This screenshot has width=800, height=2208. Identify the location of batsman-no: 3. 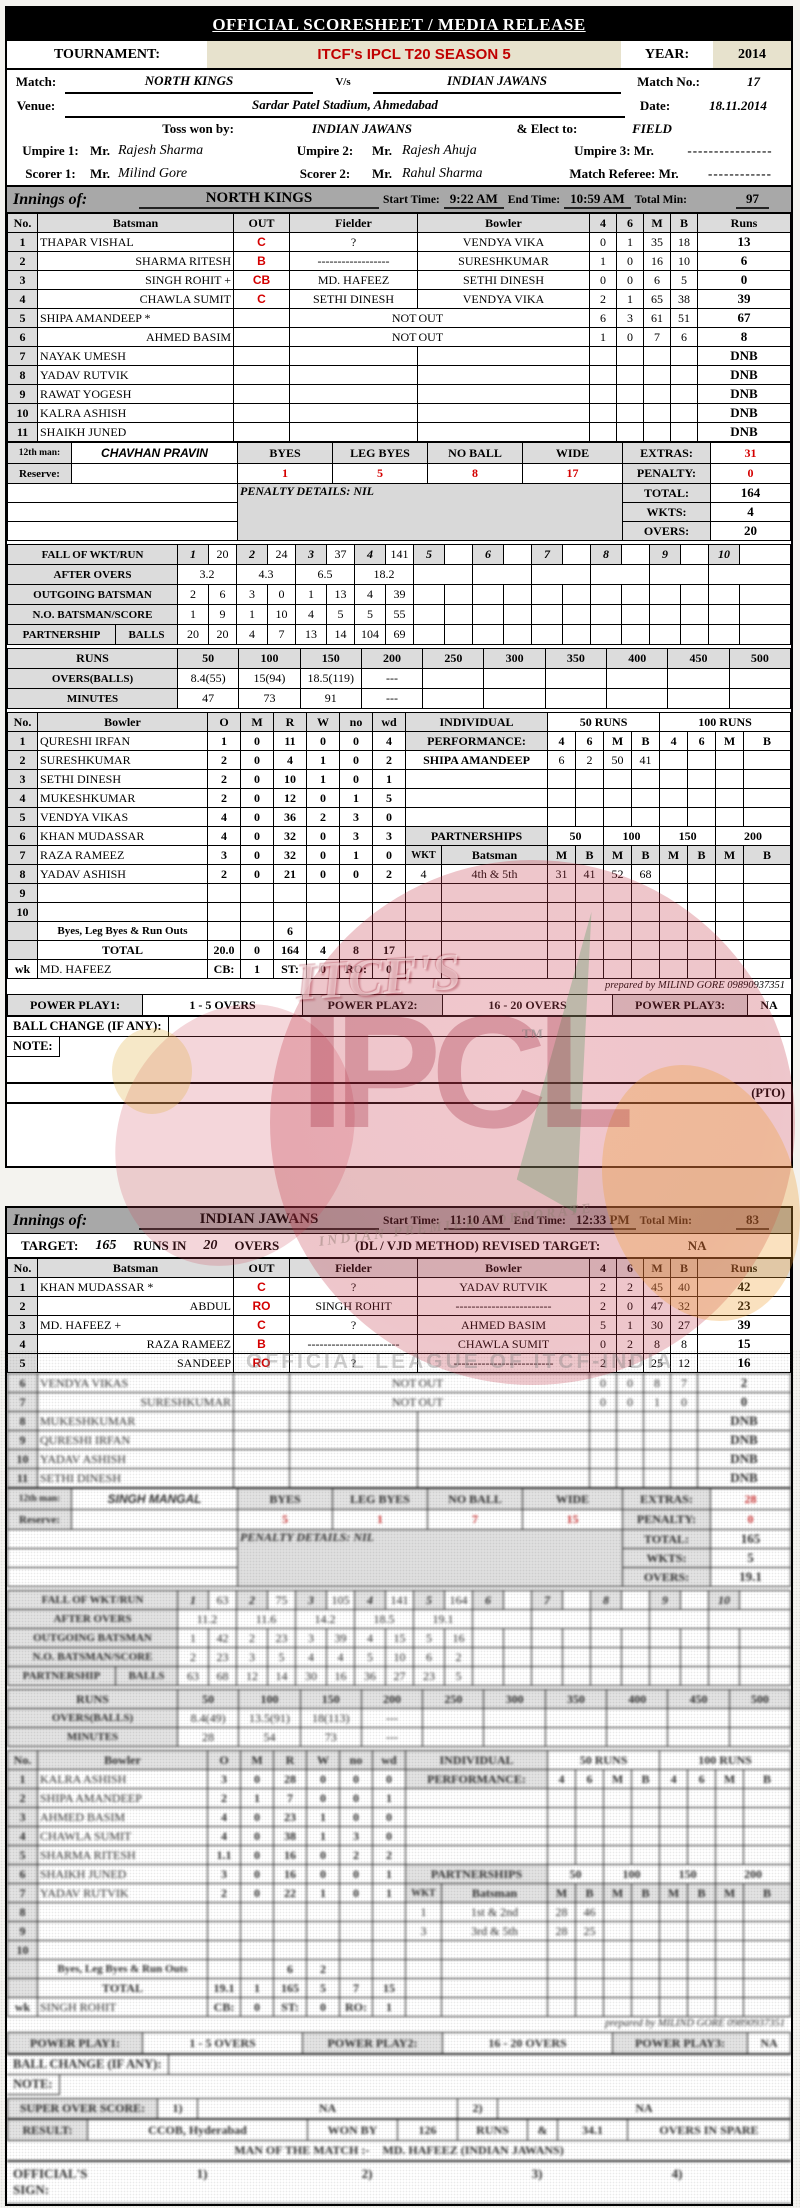
(22, 280).